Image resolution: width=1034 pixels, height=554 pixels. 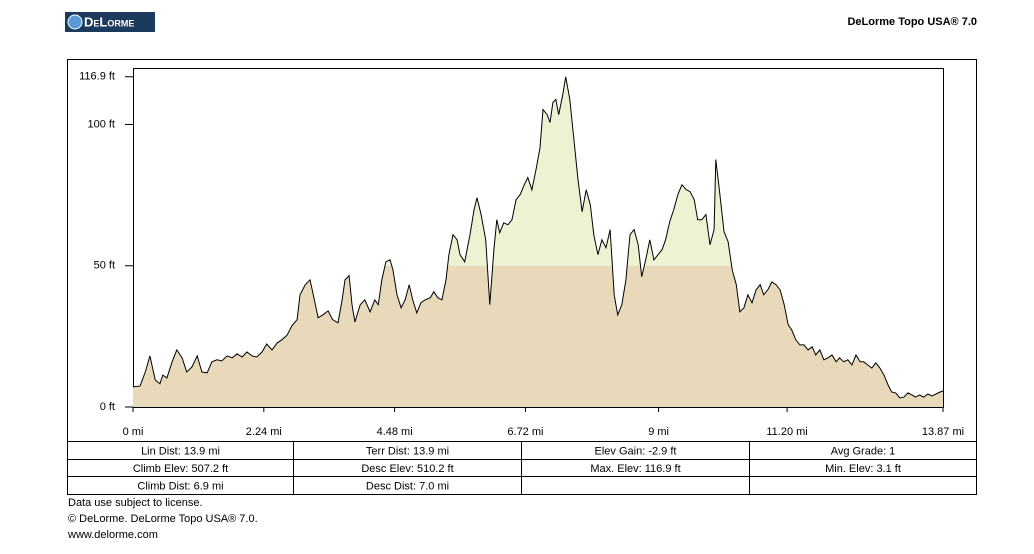 I want to click on y-tick-label: 50 ft, so click(x=104, y=266).